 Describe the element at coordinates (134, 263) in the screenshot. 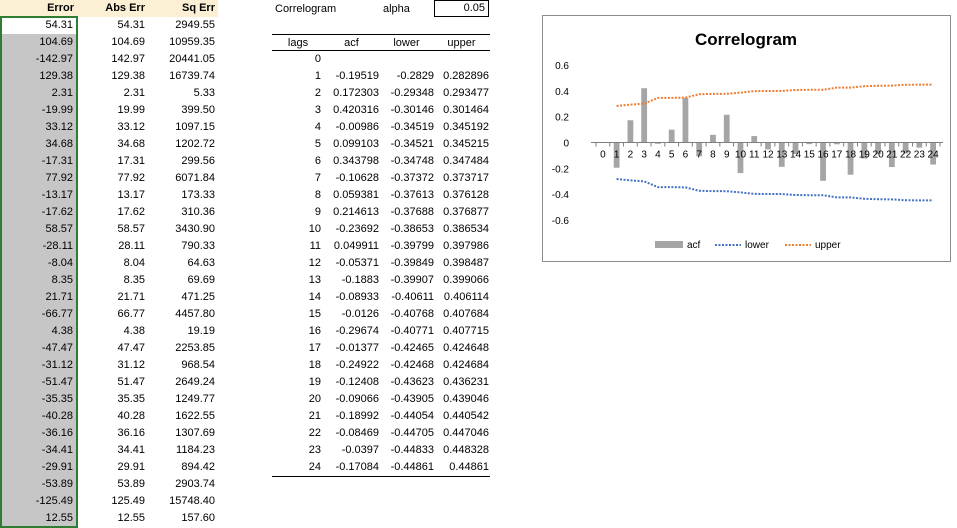

I see `abs-err-cell: 8.04` at that location.